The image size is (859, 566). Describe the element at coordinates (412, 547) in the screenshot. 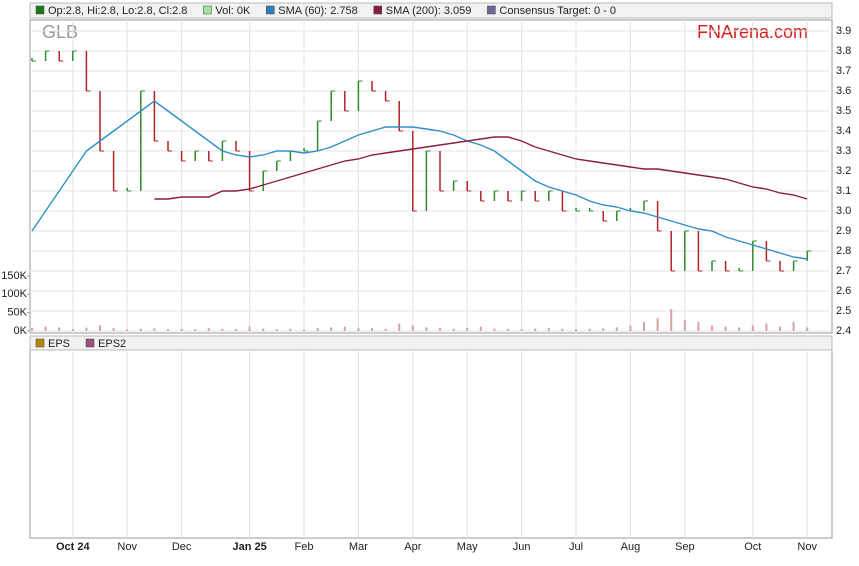

I see `x-tick-label: Apr` at that location.